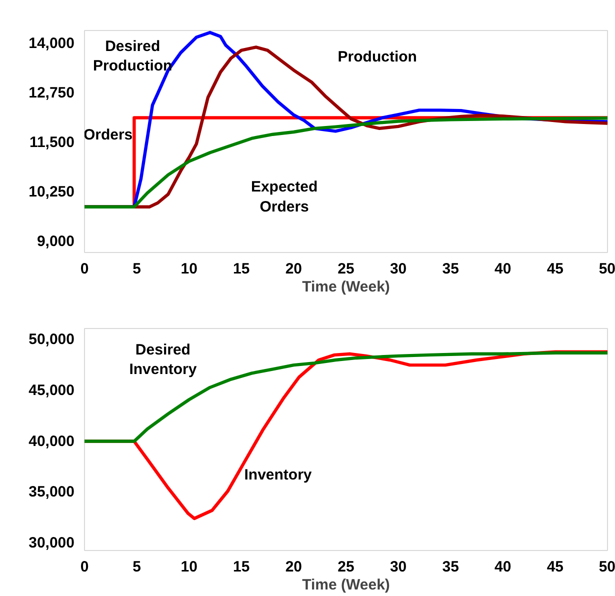  I want to click on series-label: Inventory, so click(278, 475).